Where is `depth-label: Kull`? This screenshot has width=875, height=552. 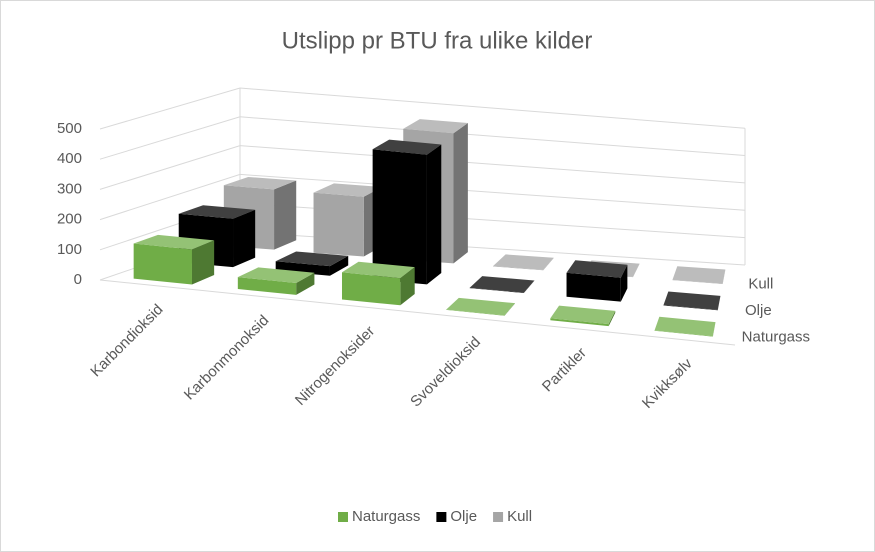
depth-label: Kull is located at coordinates (760, 283).